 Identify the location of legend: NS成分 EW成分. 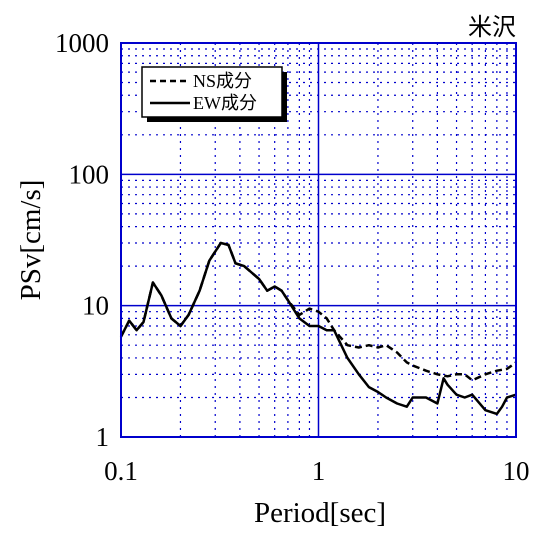
(214, 94).